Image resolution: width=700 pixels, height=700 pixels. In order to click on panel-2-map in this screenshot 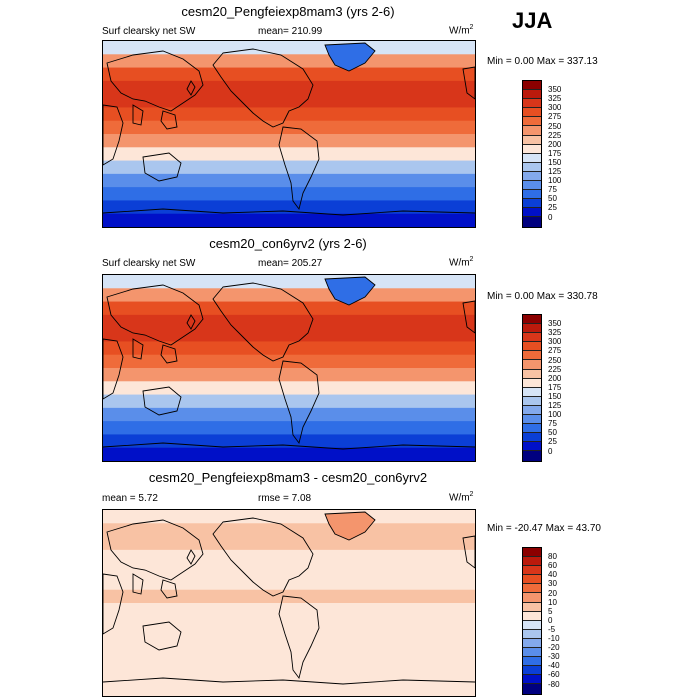, I will do `click(289, 368)`.